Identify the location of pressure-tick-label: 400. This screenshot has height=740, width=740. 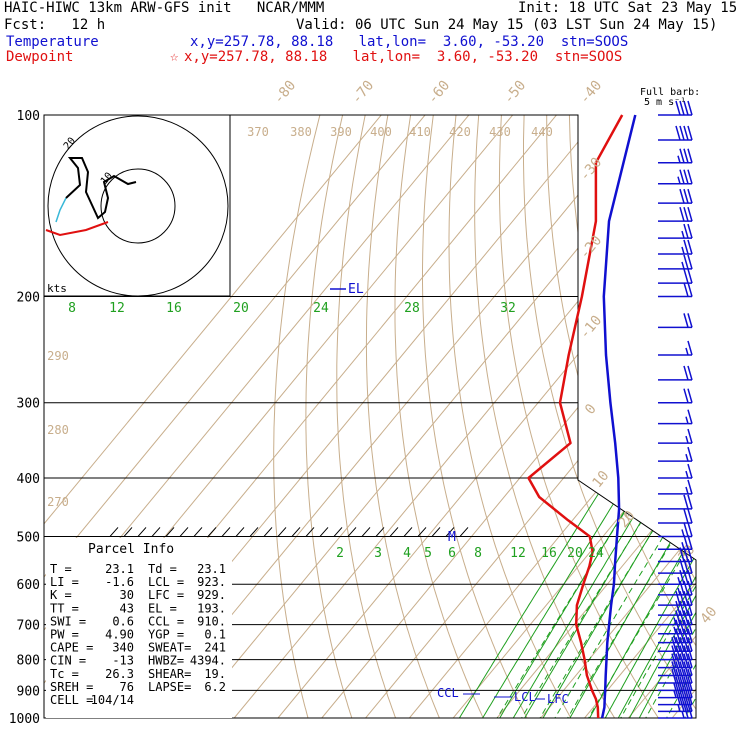
(28, 479).